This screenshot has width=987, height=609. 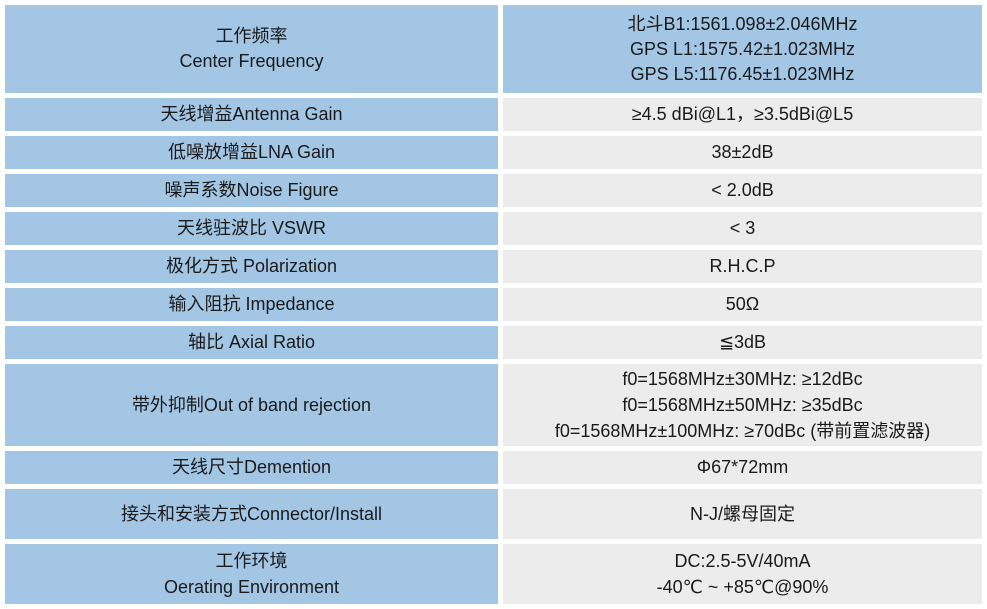 I want to click on value-line: 38±2dB, so click(x=742, y=152).